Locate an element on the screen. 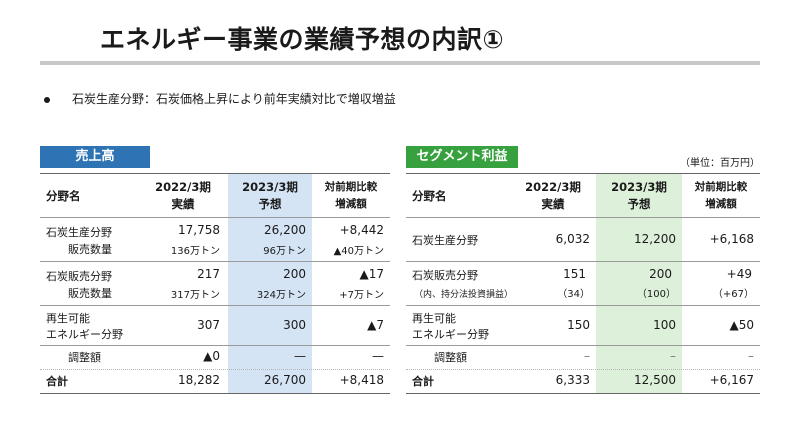  title-divider is located at coordinates (400, 63).